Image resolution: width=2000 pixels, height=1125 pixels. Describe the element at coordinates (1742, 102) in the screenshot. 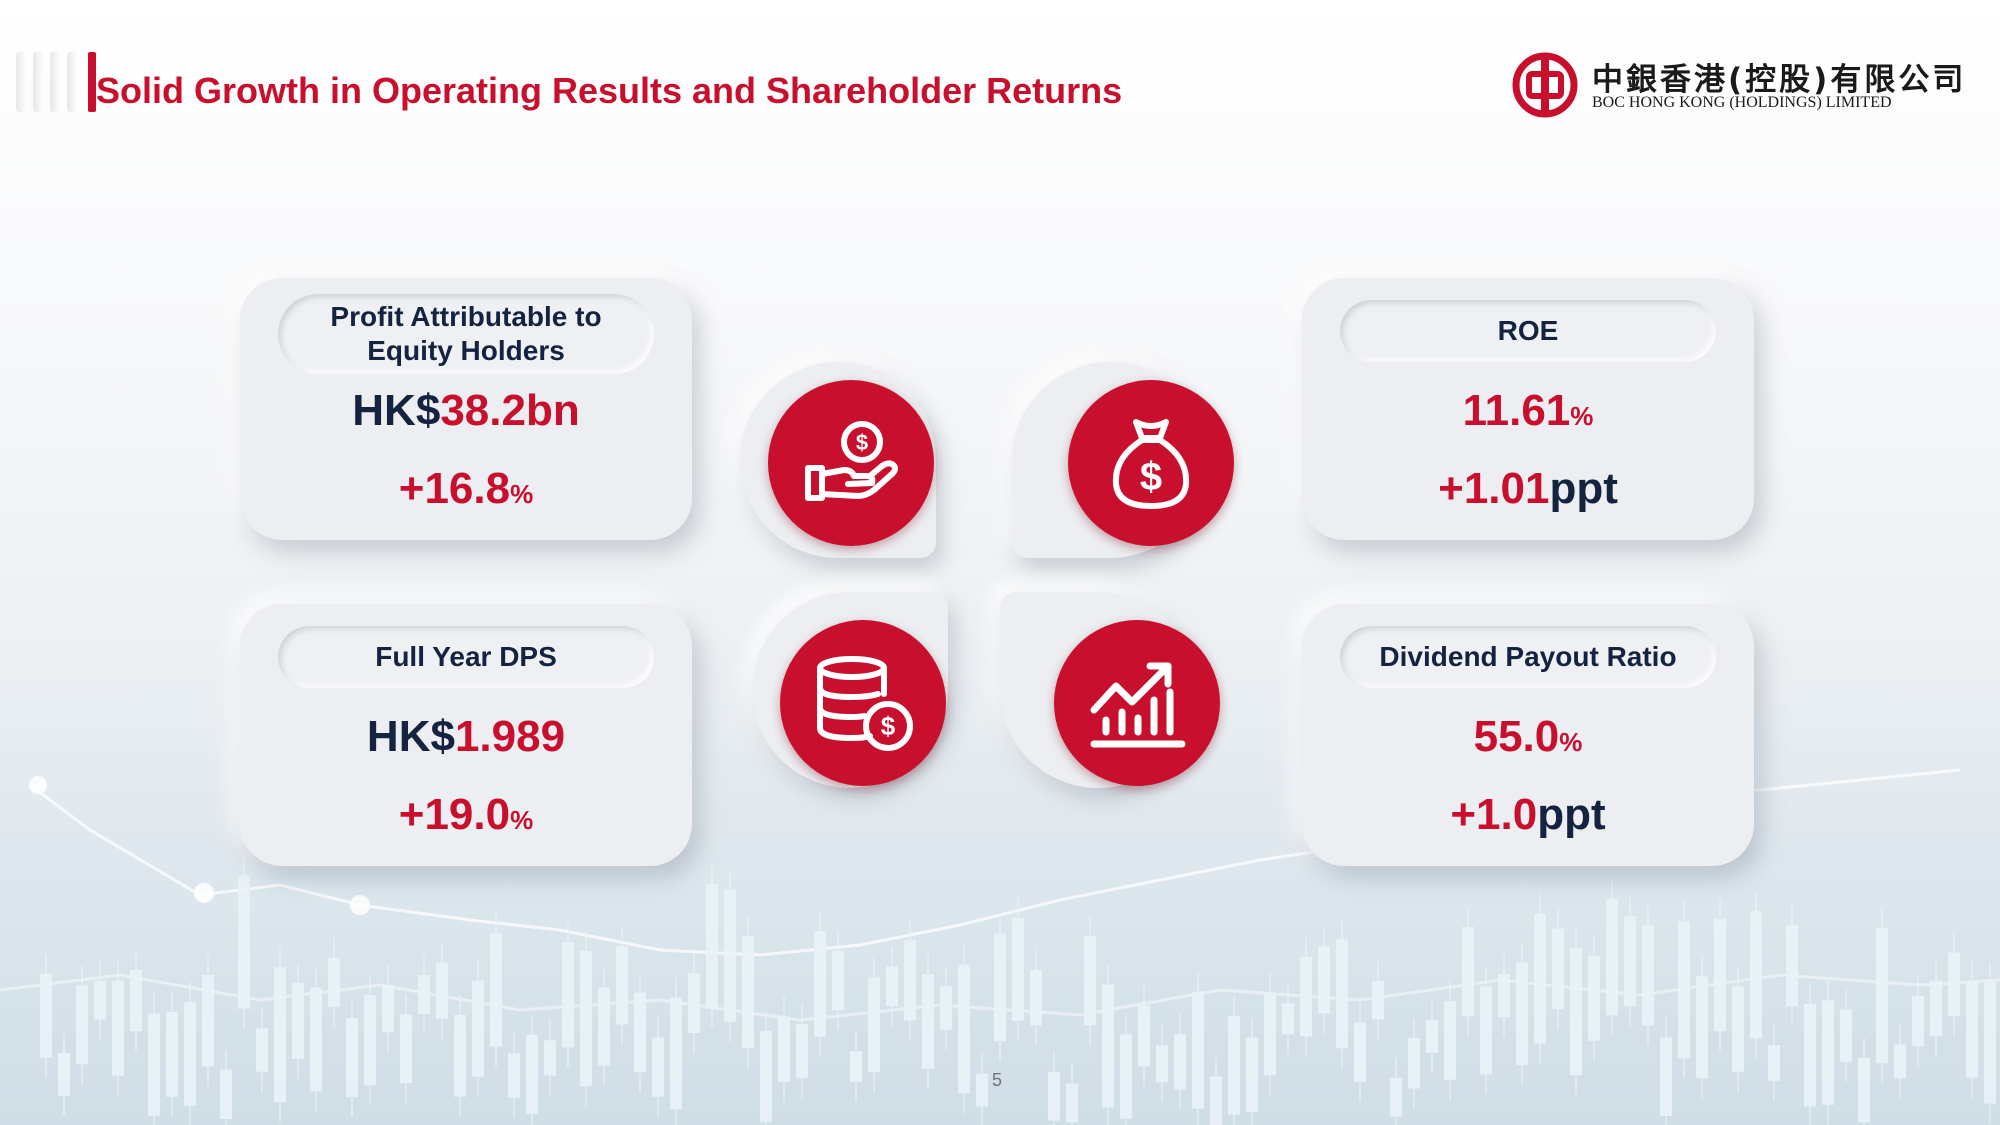

I see `logo-english-name: BOC HONG KONG (HOLDINGS) LIMITED` at that location.